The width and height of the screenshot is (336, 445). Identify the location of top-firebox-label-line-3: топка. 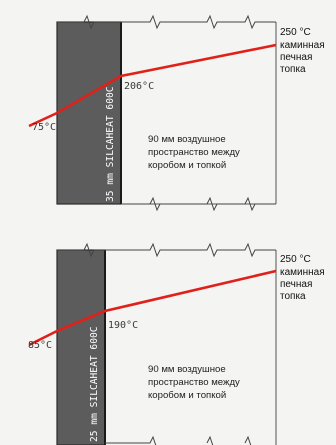
(293, 69).